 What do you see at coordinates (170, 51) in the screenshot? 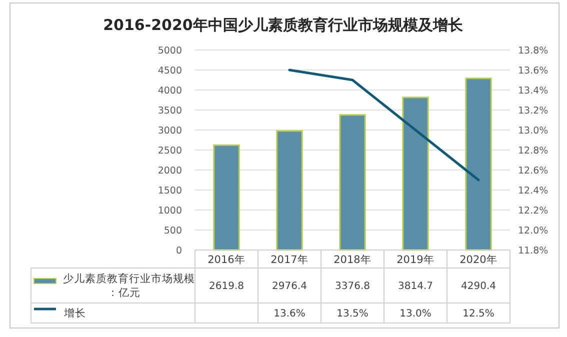
I see `y-tick-label: 5000` at bounding box center [170, 51].